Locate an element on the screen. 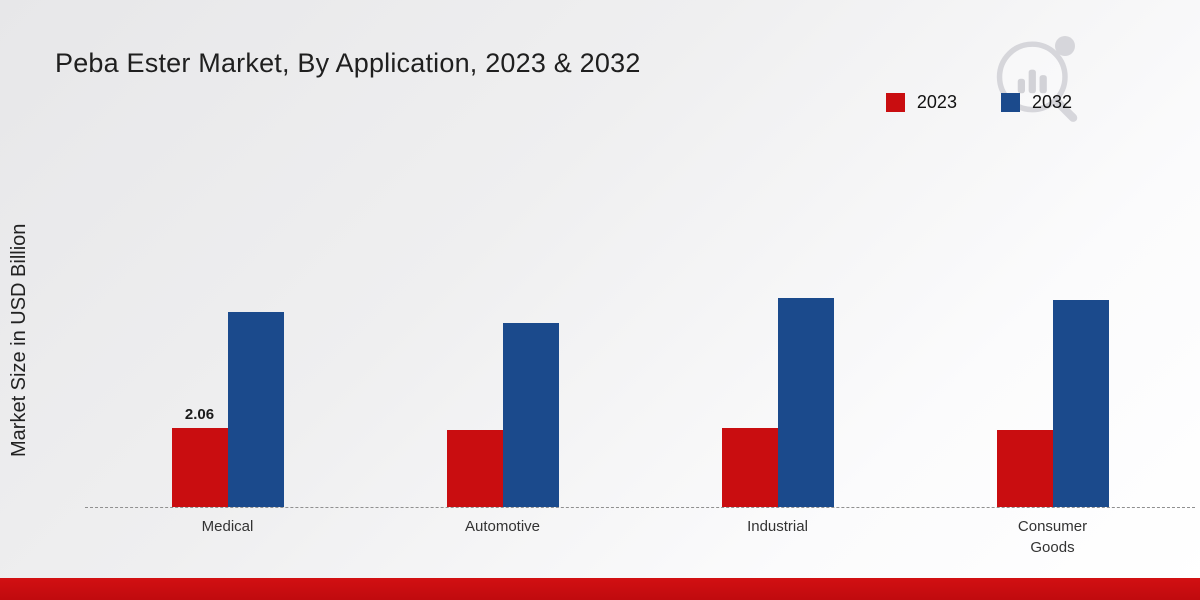  legend: 2023 2032 is located at coordinates (978, 102).